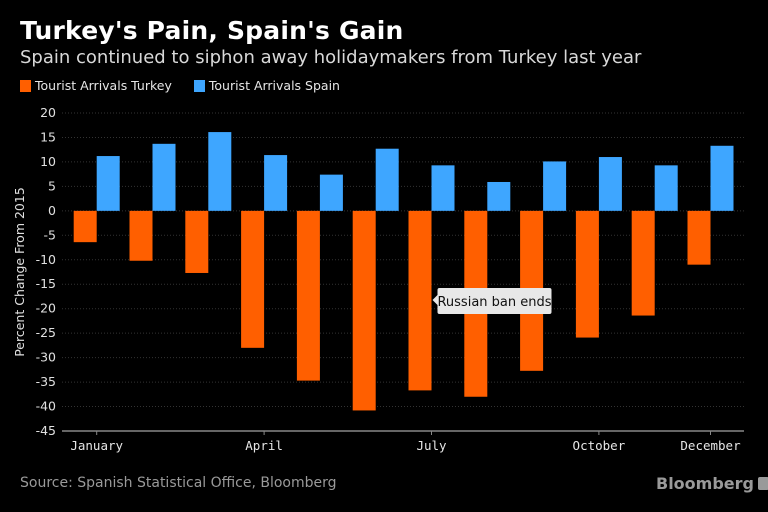  I want to click on chart-title: Turkey's Pain, Spain's Gain, so click(212, 30).